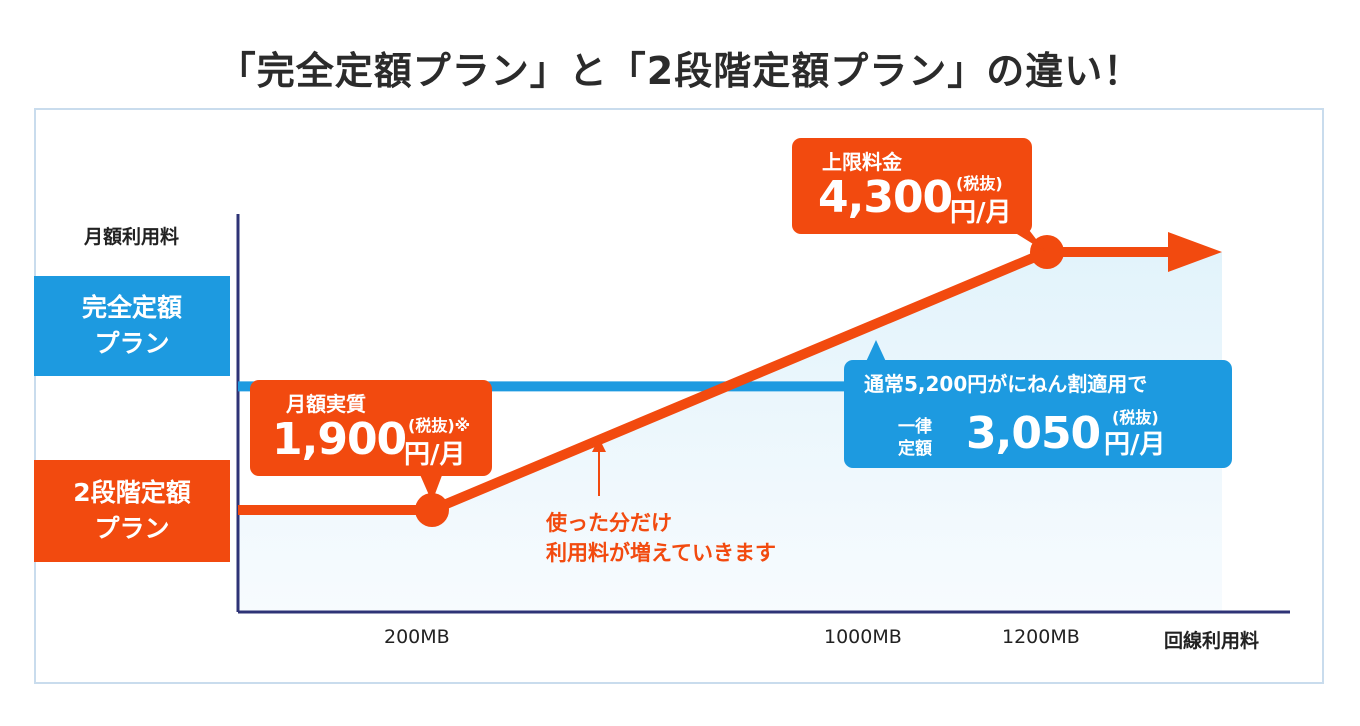  I want to click on callout-flat-value: 3,050, so click(1033, 433).